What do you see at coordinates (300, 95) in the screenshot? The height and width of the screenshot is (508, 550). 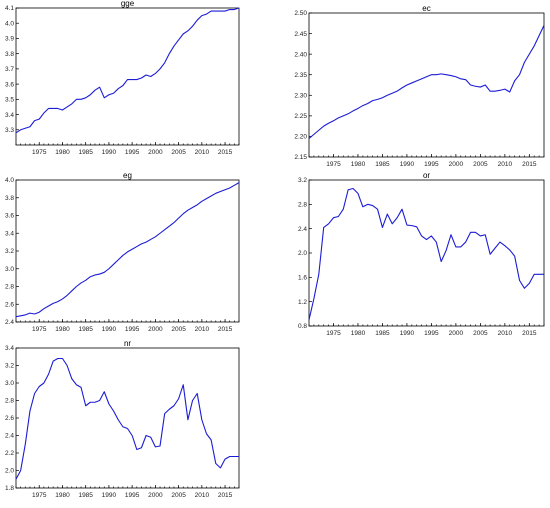 I see `y-tick-label: 2.30` at bounding box center [300, 95].